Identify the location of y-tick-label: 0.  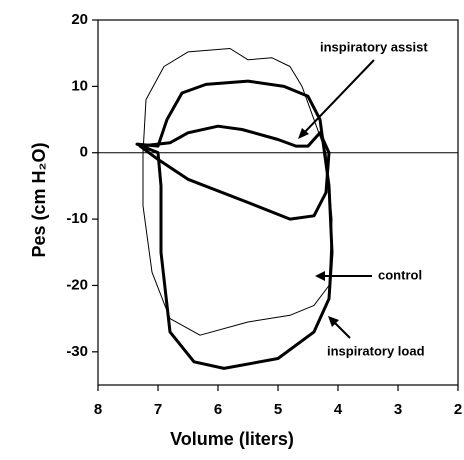
(84, 152).